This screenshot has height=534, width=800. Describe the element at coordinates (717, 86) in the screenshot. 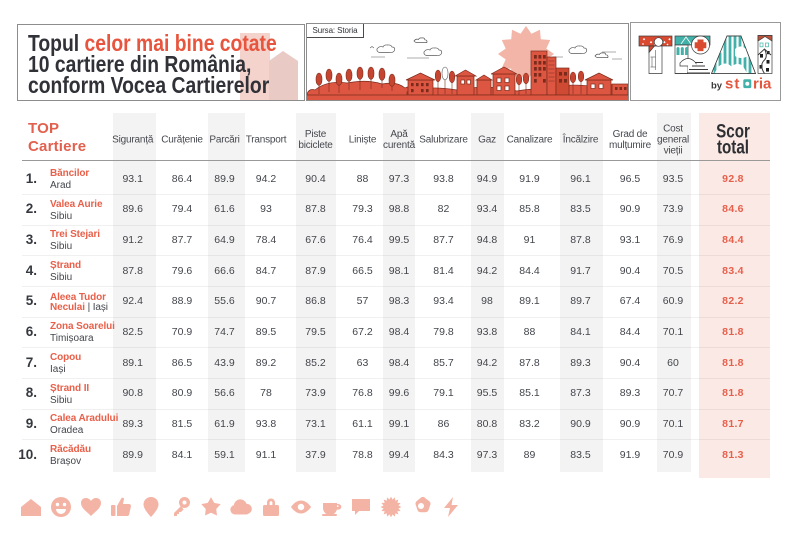

I see `svg-text: by` at that location.